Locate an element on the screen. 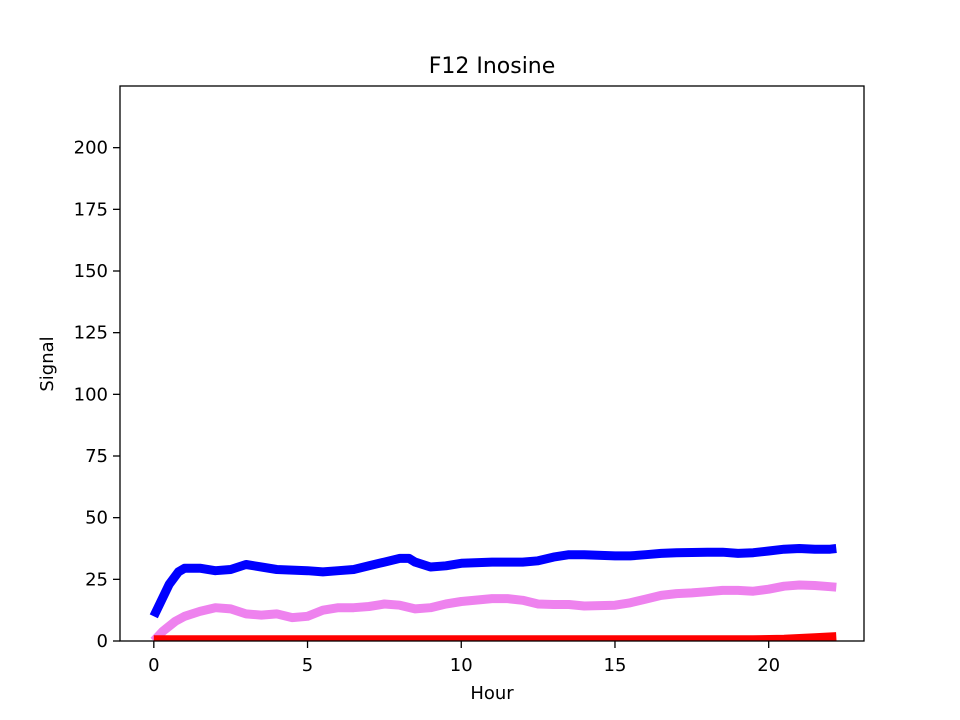 This screenshot has height=720, width=960. x-axis-label: Hour is located at coordinates (492, 693).